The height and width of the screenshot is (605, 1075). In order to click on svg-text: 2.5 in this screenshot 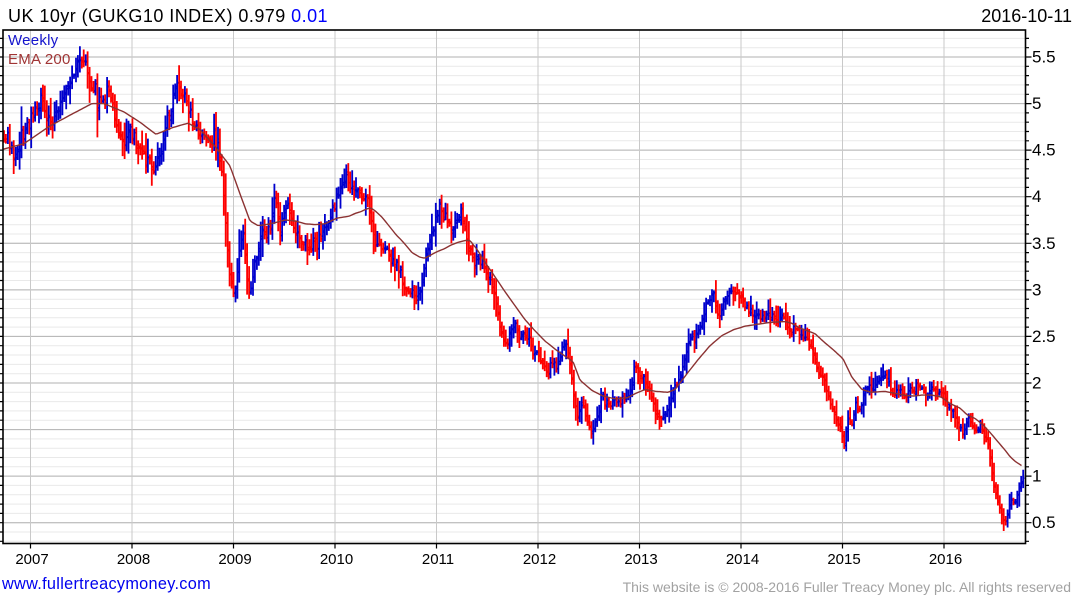, I will do `click(1044, 336)`.